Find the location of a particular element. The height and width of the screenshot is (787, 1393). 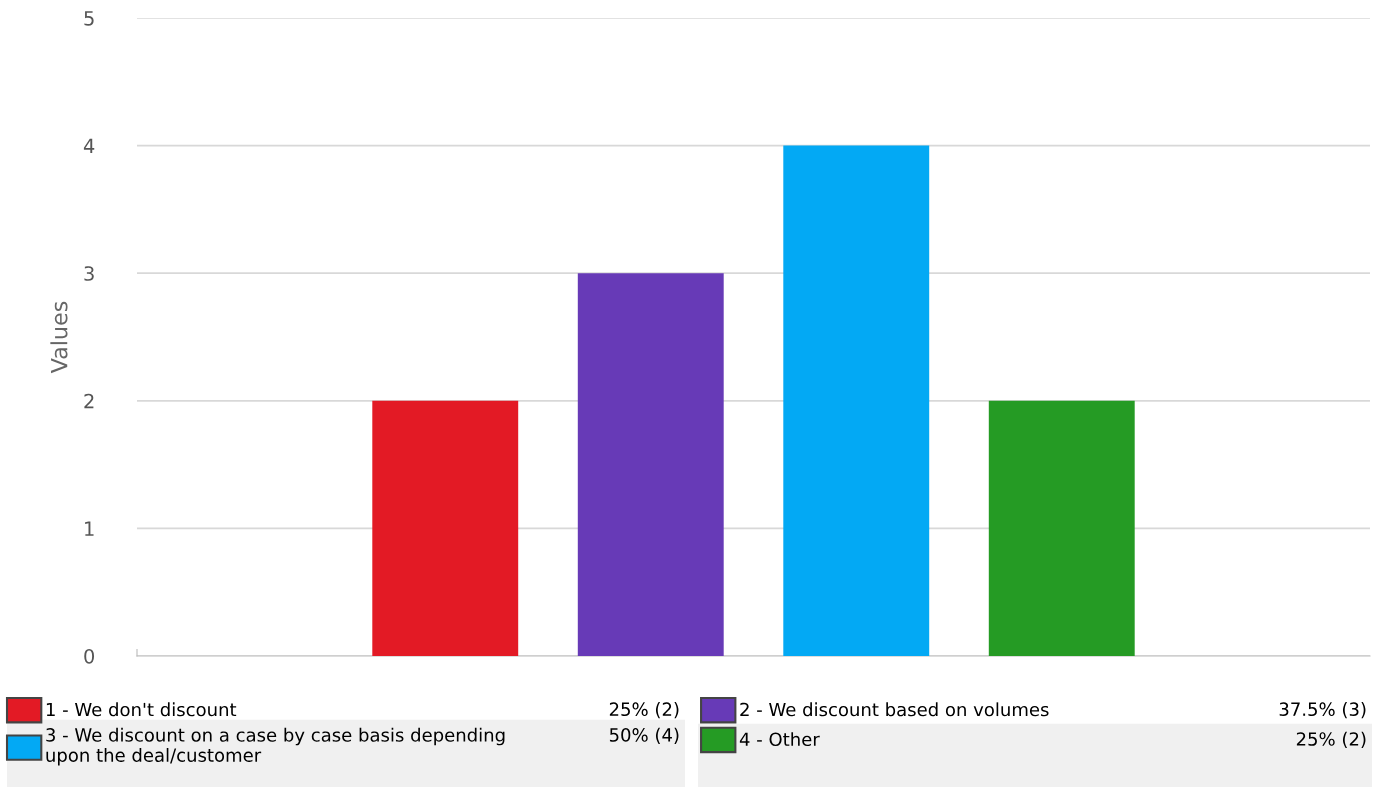

y-tick-label: 1 is located at coordinates (89, 528).